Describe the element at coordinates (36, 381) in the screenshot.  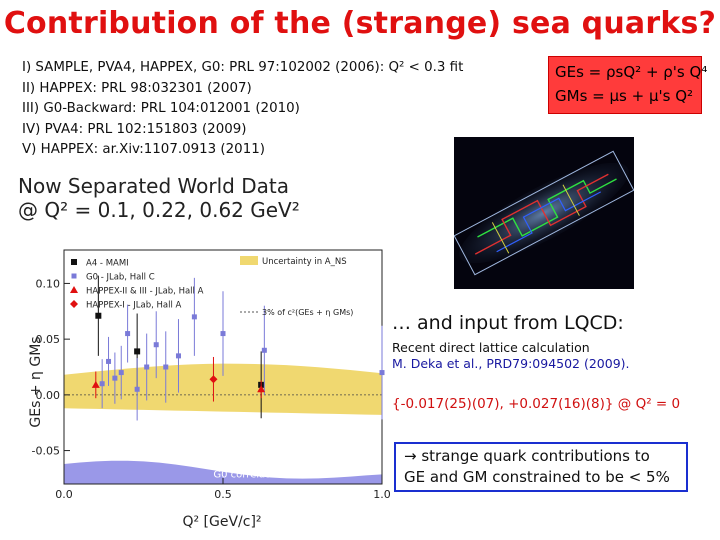
I see `y-axis-label: GEs + η GMs` at that location.